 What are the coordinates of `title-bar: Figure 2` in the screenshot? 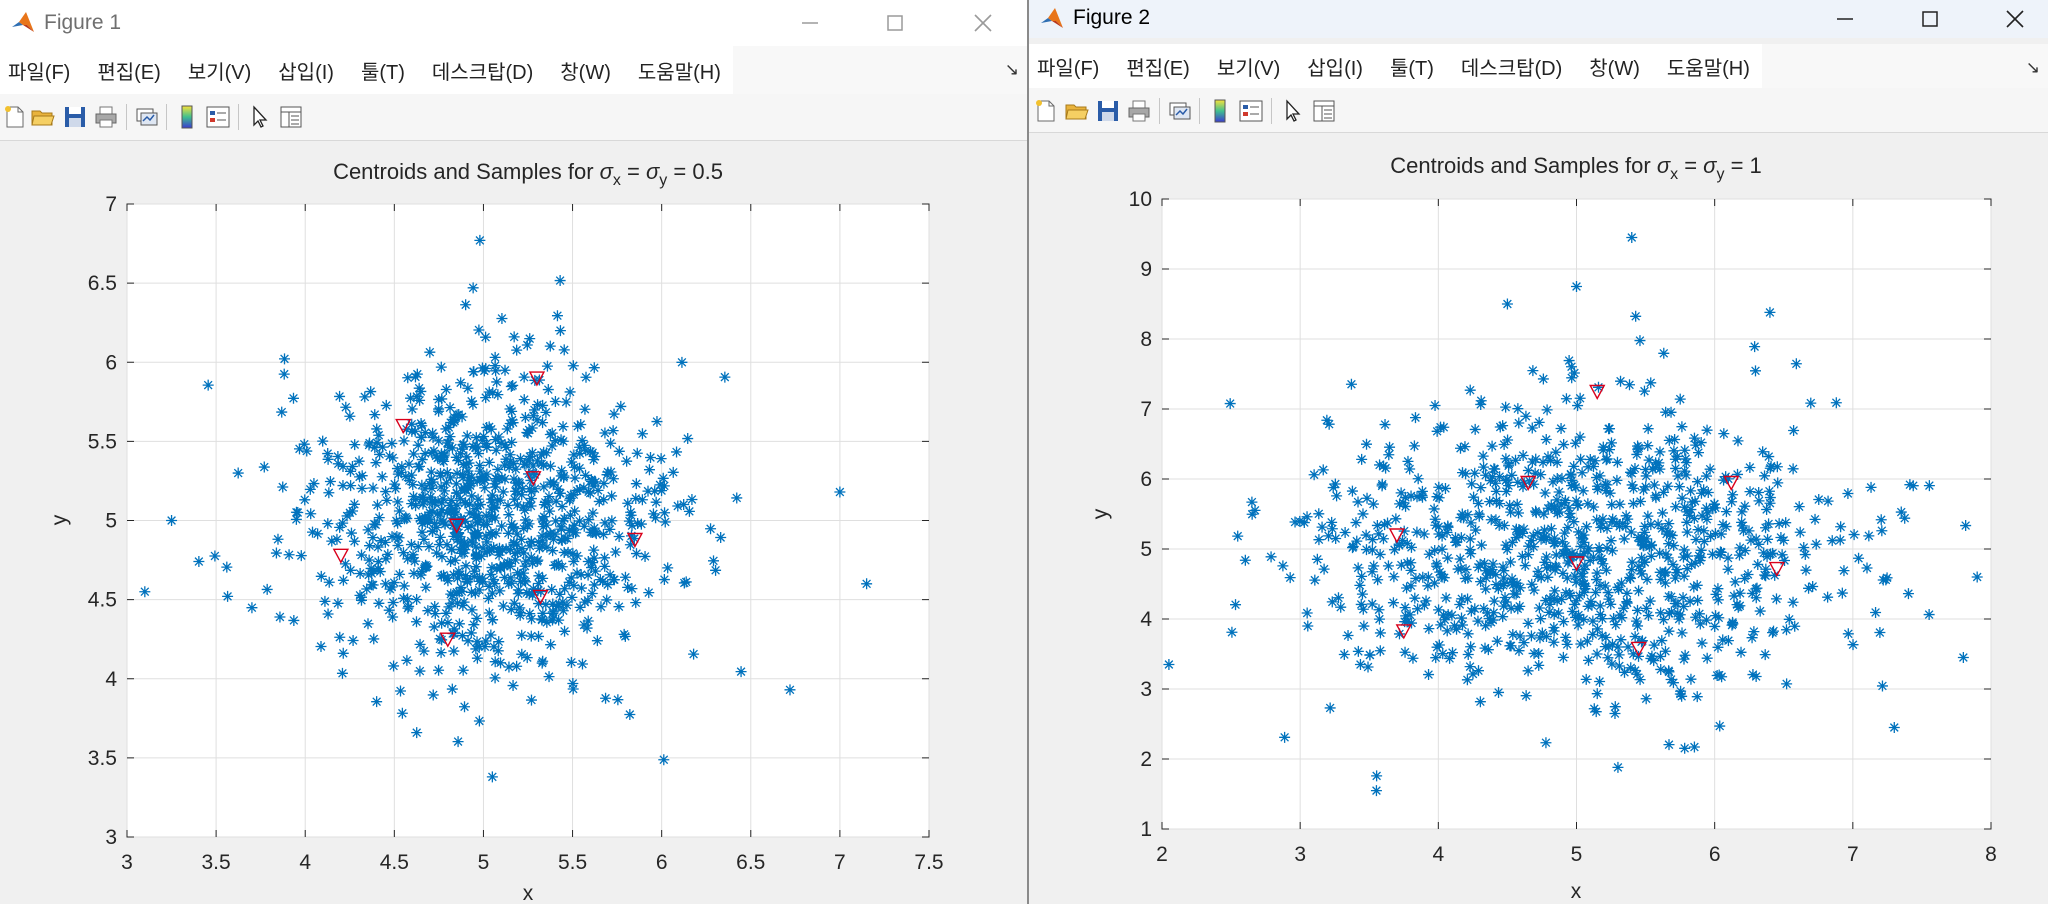 It's located at (1538, 19).